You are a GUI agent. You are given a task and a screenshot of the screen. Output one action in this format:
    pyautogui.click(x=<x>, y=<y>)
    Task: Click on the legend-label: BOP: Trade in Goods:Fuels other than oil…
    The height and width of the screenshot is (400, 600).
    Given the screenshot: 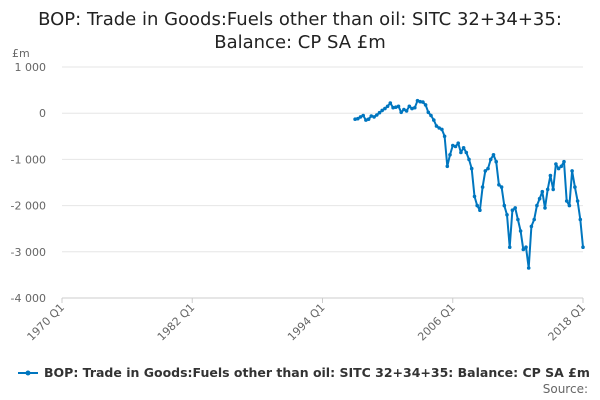 What is the action you would take?
    pyautogui.click(x=317, y=372)
    